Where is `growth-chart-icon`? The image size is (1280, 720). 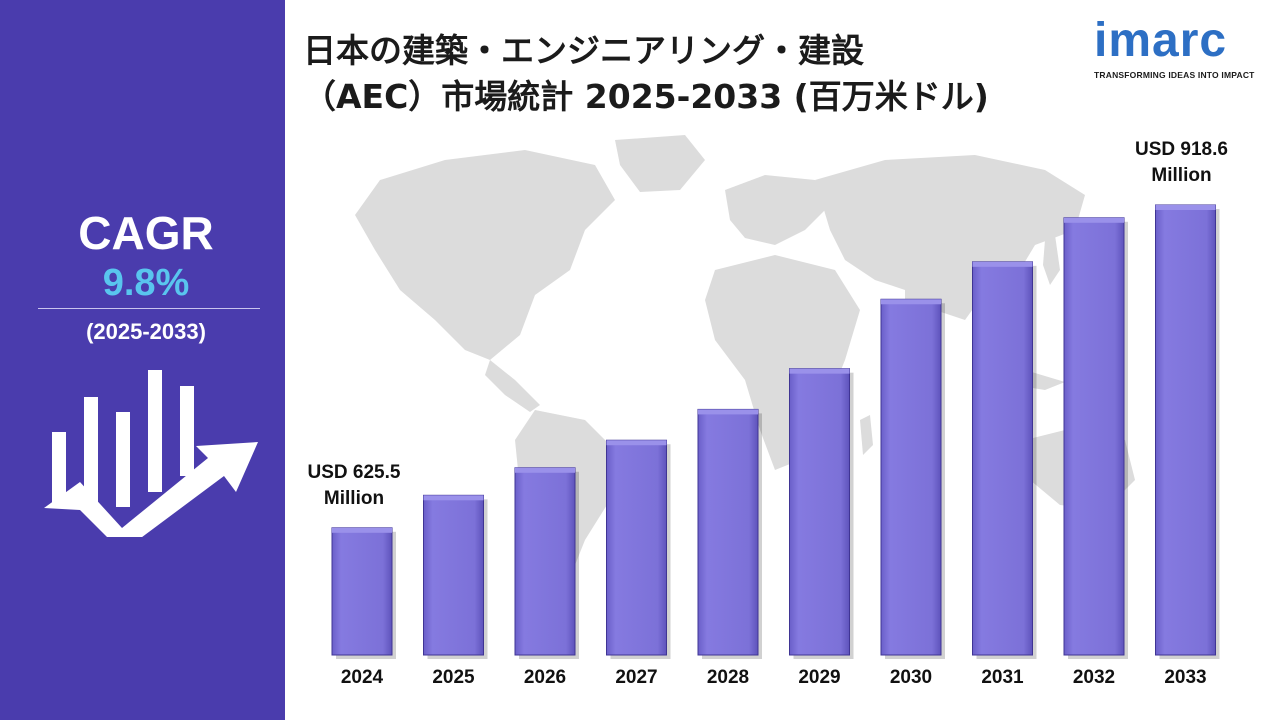 growth-chart-icon is located at coordinates (151, 453).